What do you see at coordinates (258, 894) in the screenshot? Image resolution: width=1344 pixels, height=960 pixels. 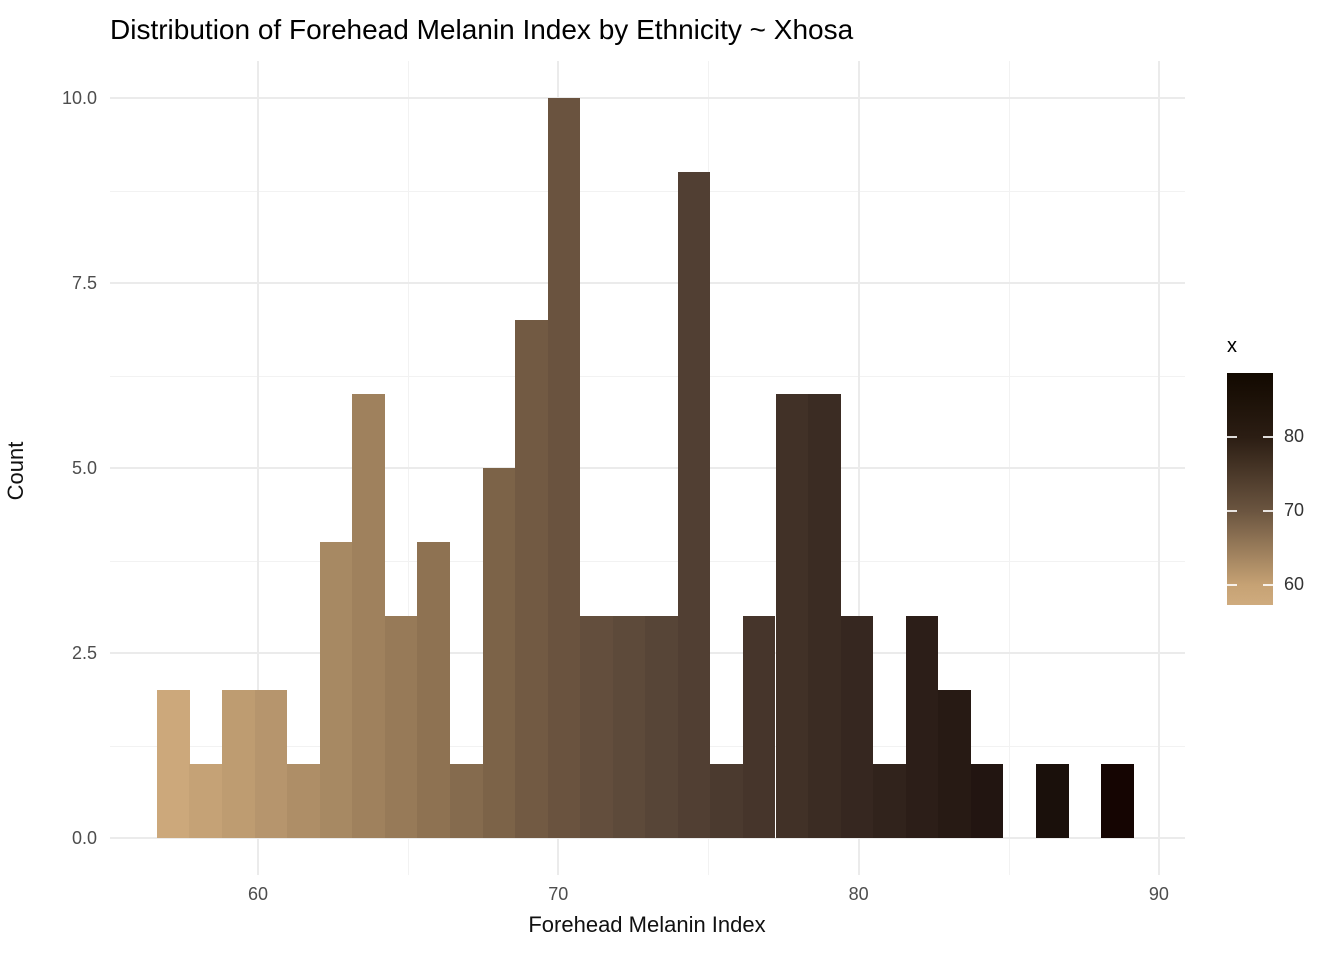 I see `x-tick-label: 60` at bounding box center [258, 894].